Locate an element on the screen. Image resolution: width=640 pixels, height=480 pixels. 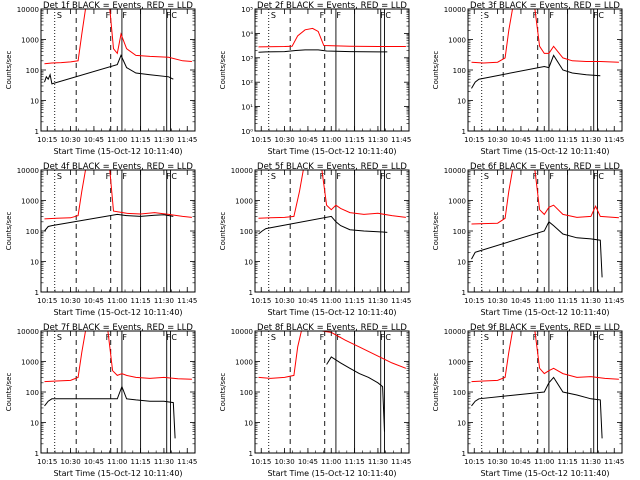
panel-title: Det 2f BLACK = Events, RED = LLD is located at coordinates (332, 6).